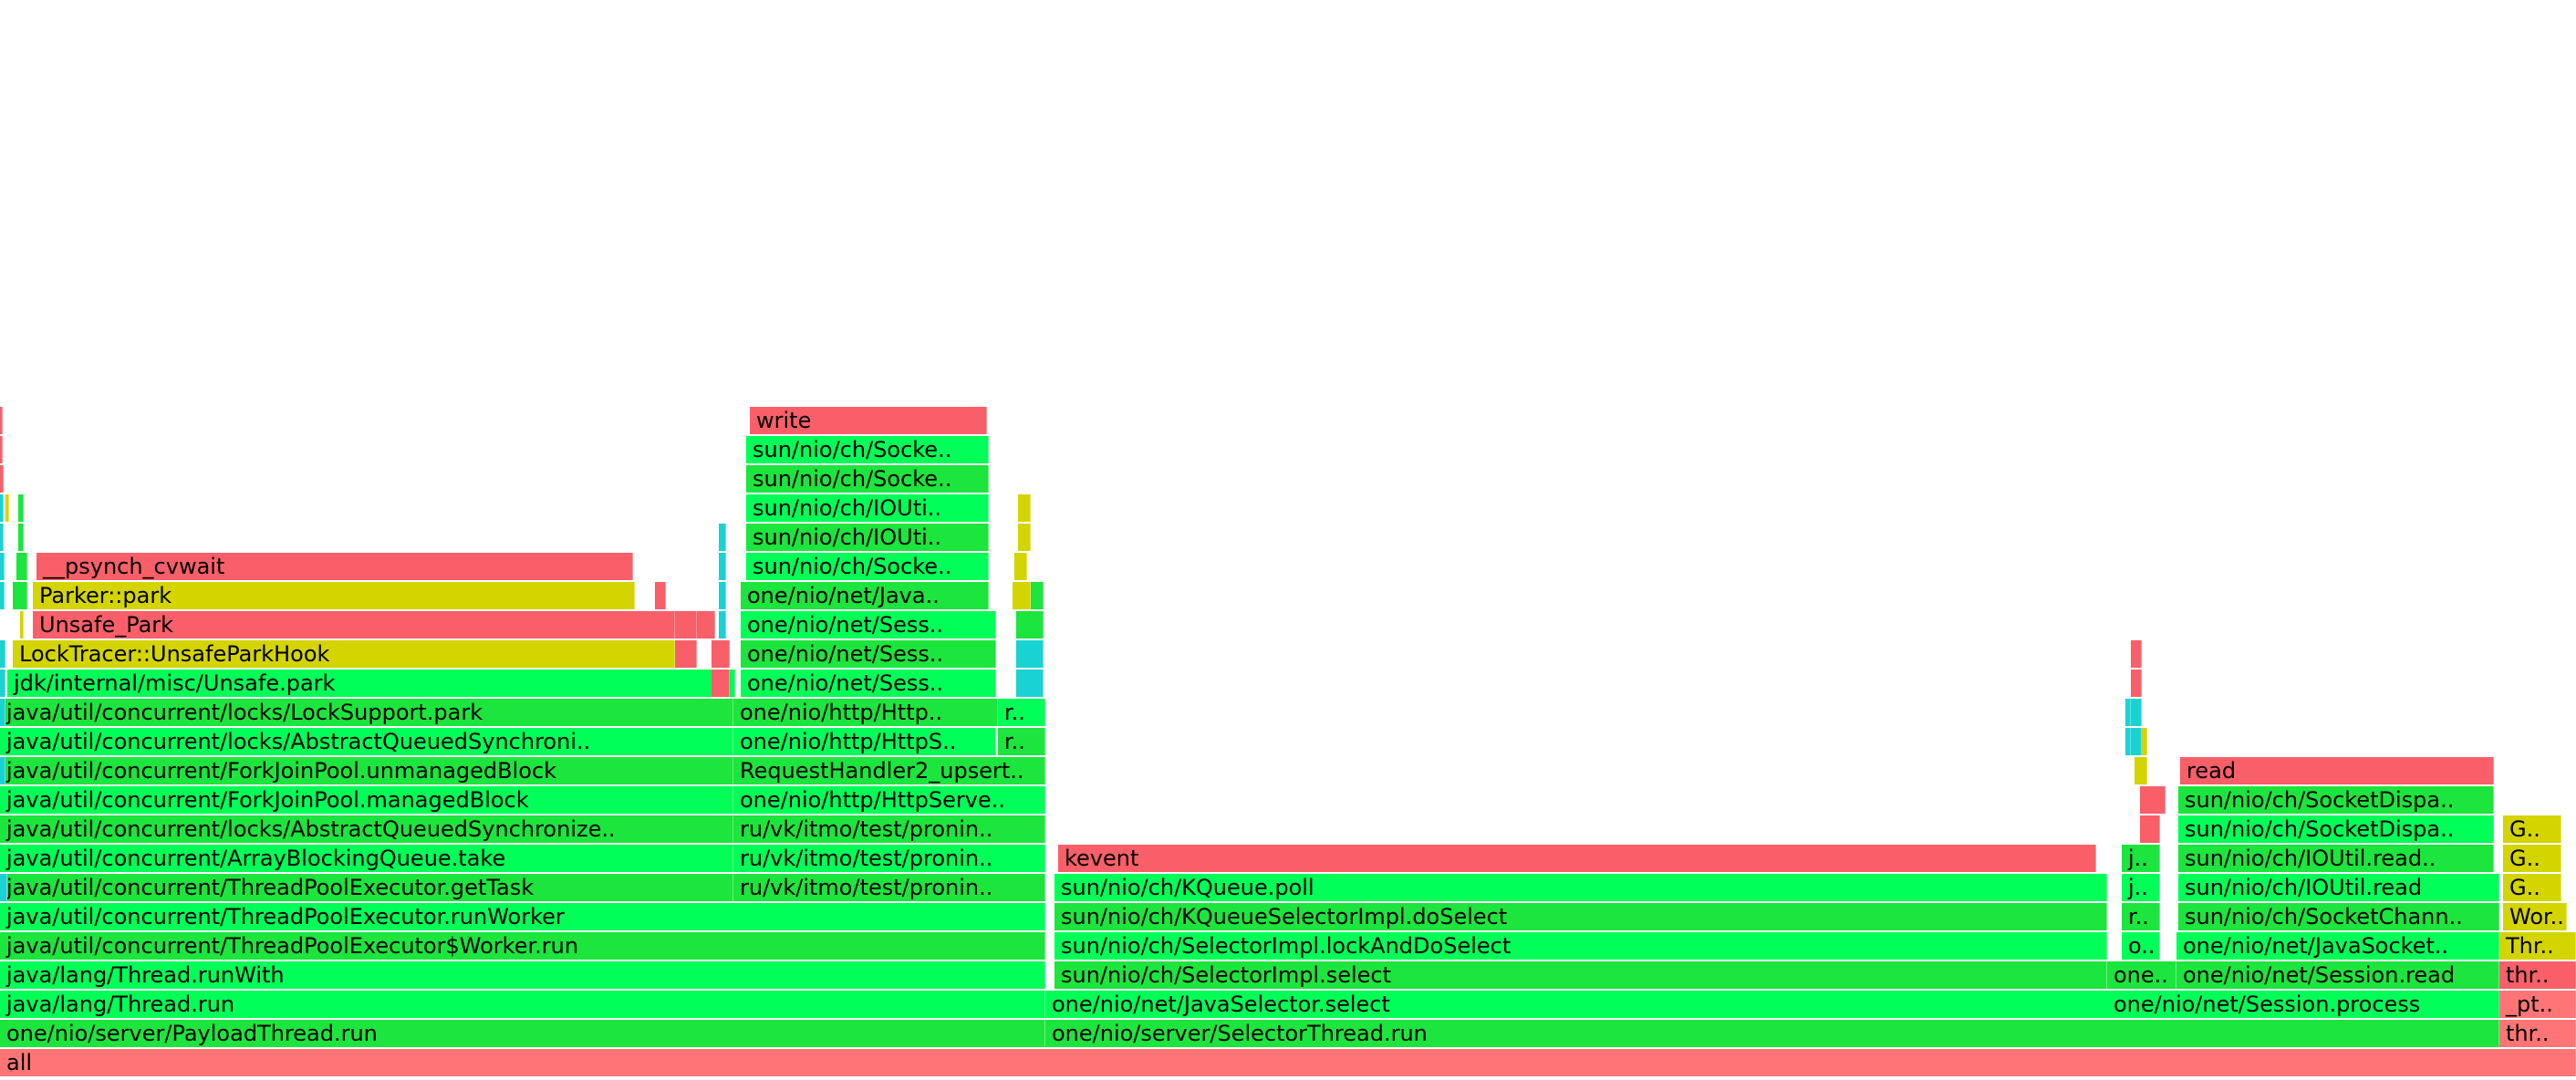 This screenshot has height=1080, width=2576. What do you see at coordinates (867, 449) in the screenshot?
I see `flame-frame: sun/nio/ch/Socke..` at bounding box center [867, 449].